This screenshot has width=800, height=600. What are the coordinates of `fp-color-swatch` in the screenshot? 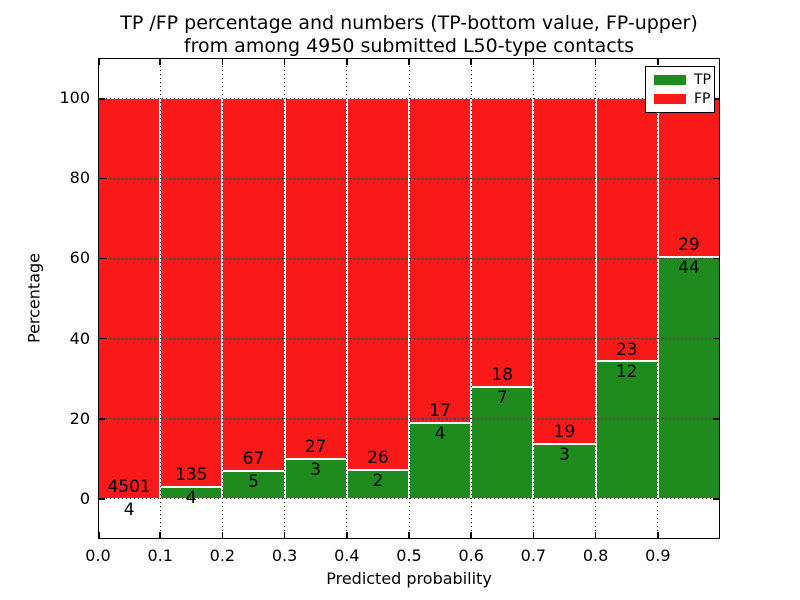 It's located at (670, 98).